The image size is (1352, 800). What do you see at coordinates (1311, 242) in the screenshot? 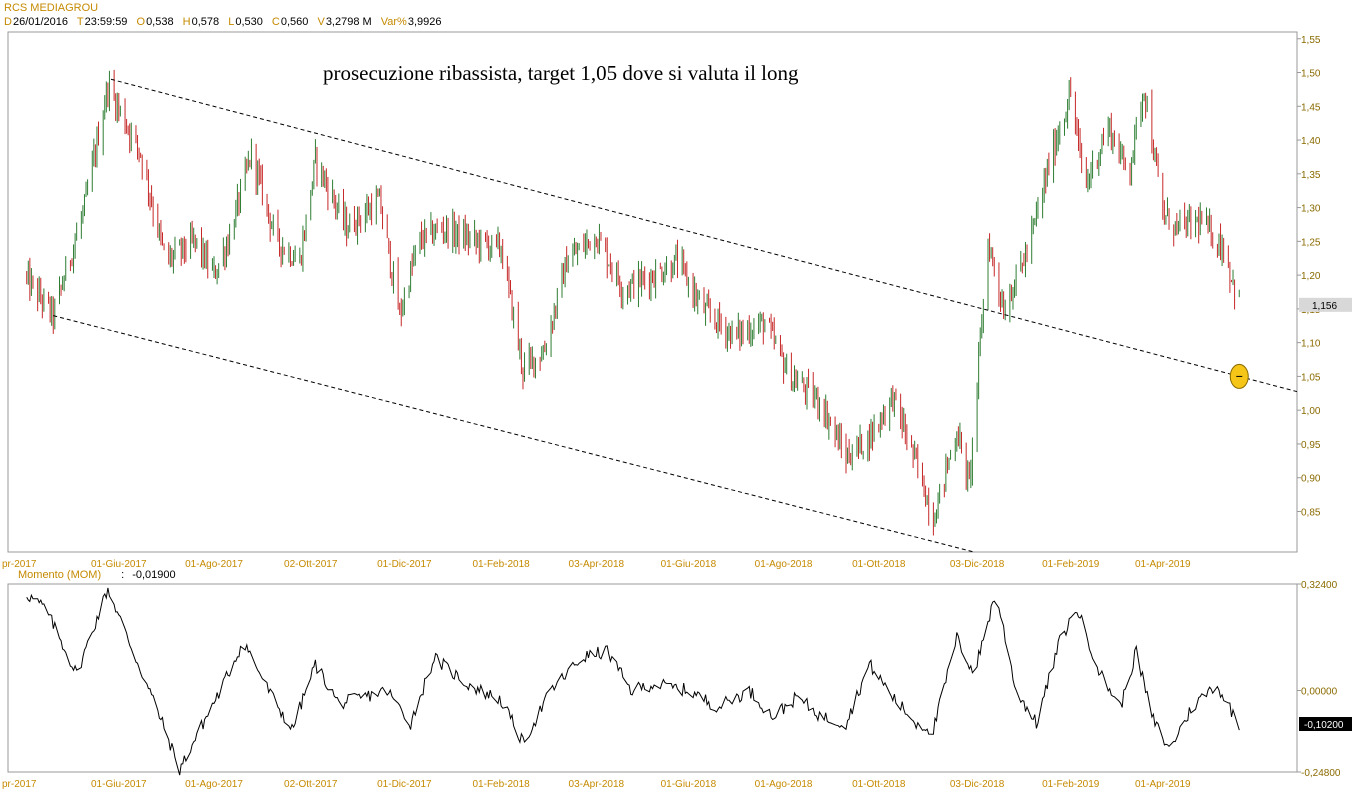
I see `price-tick-label: 1,25` at bounding box center [1311, 242].